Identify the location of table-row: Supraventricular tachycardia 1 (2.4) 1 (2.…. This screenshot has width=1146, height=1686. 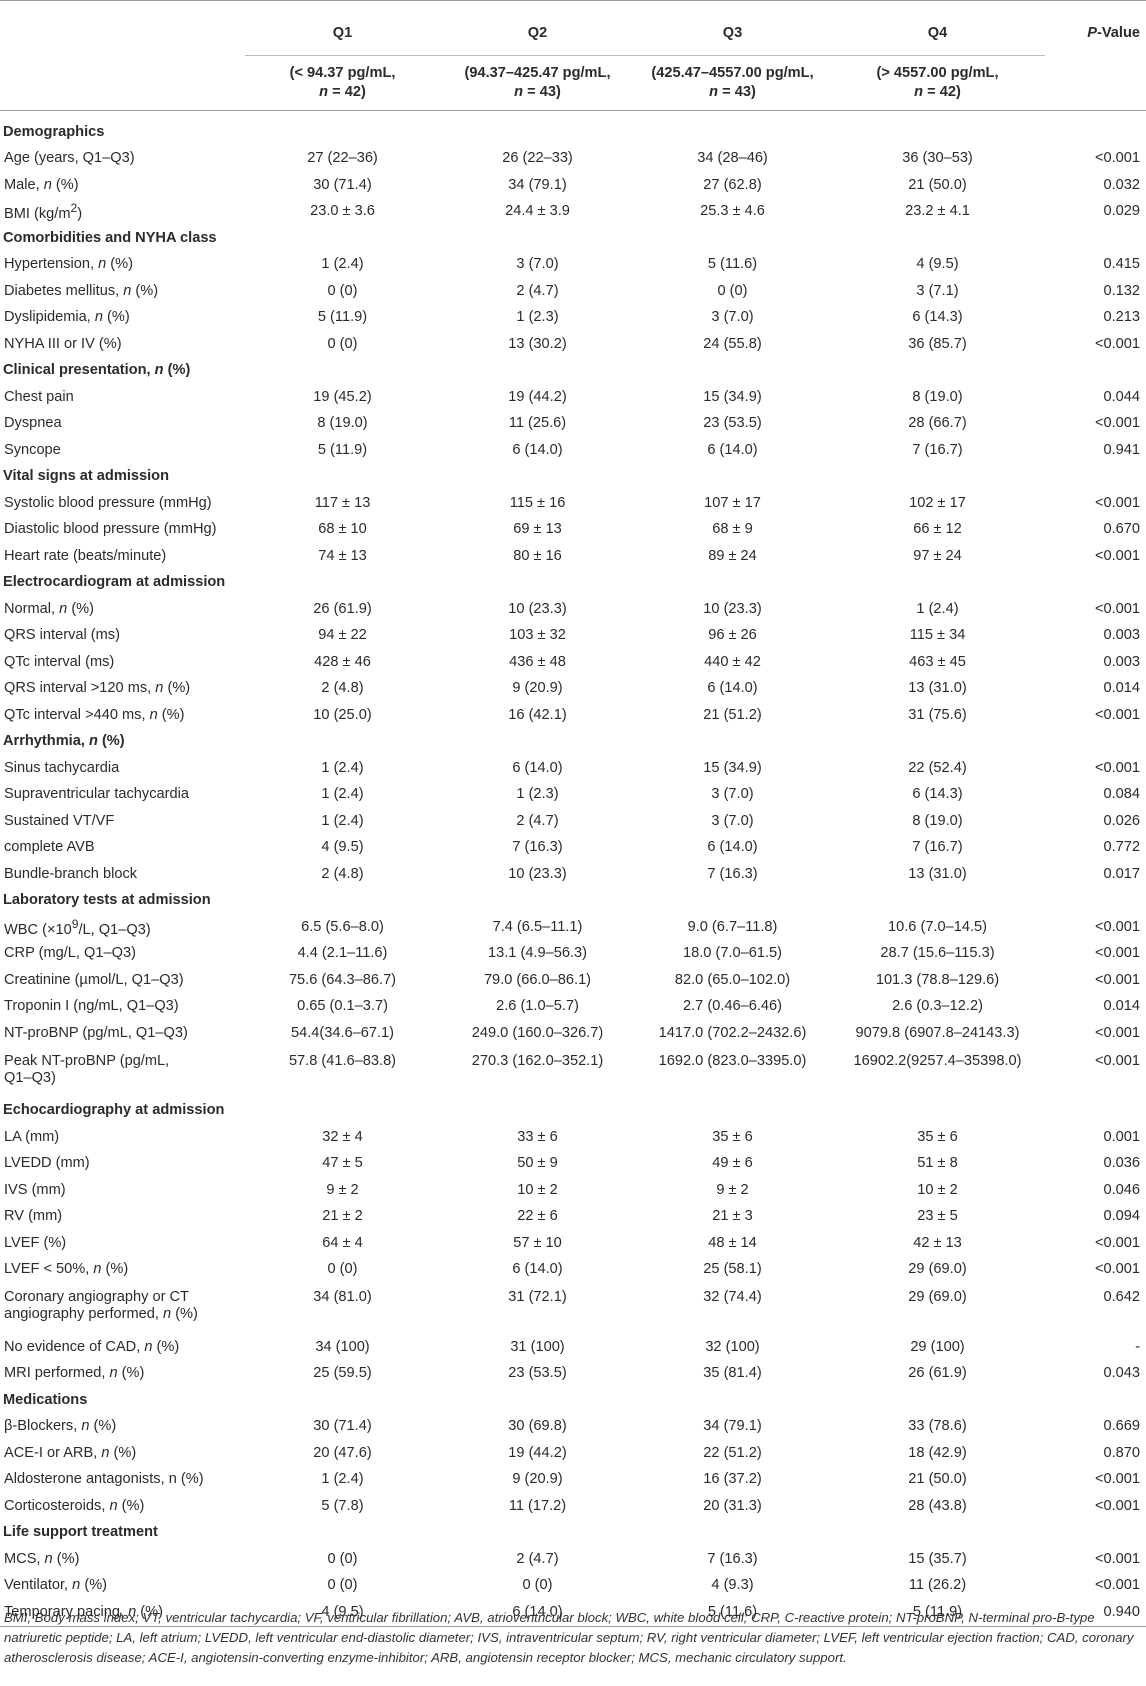
(572, 794).